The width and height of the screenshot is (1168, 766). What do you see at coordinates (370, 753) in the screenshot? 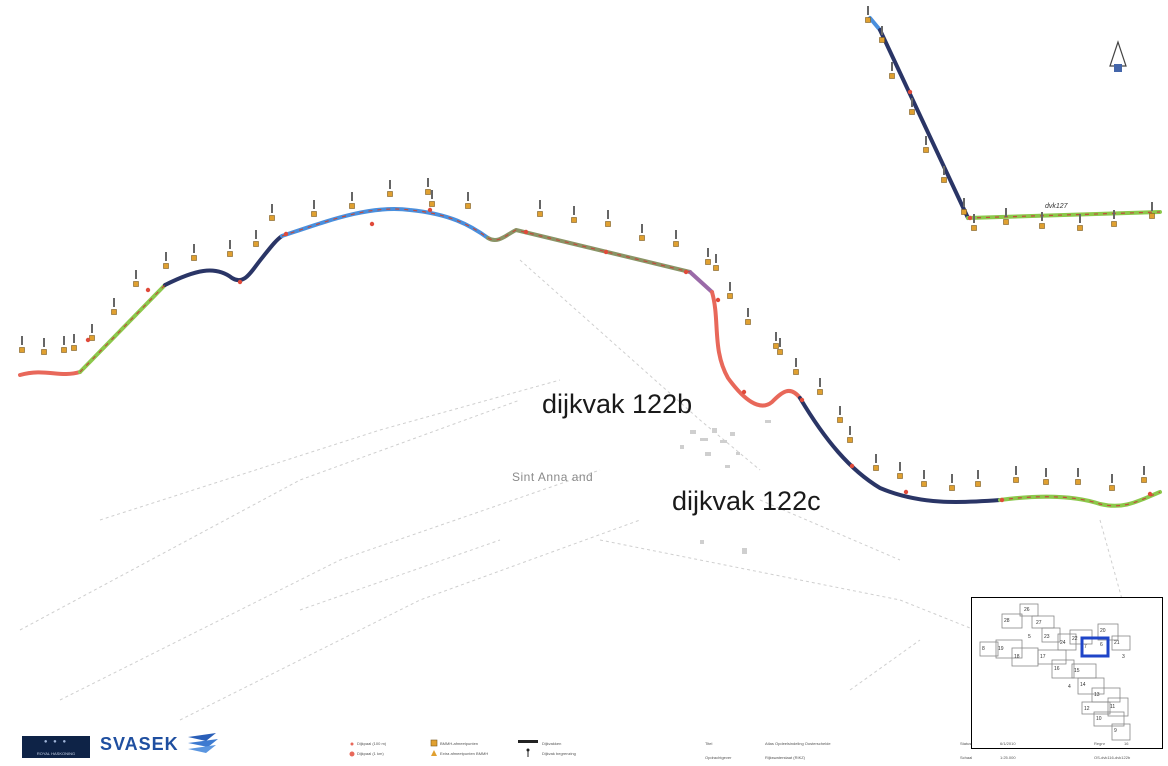
I see `legend-item-2: Dijkpaal (1 km)` at bounding box center [370, 753].